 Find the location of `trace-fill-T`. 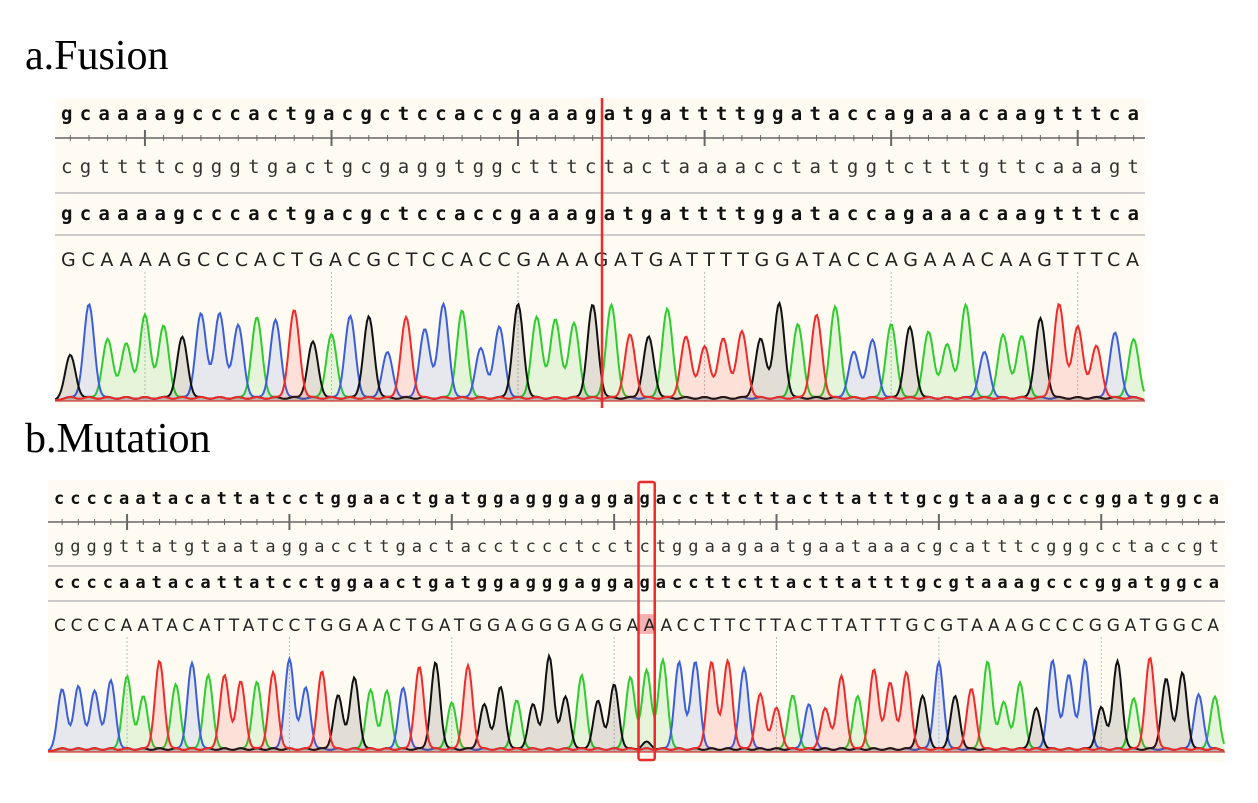

trace-fill-T is located at coordinates (636, 705).